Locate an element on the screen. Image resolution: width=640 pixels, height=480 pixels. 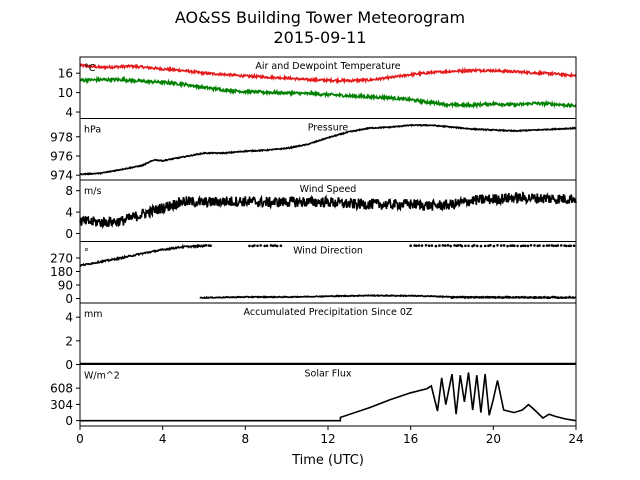
solar-ytick-label: 608 is located at coordinates (61, 389).